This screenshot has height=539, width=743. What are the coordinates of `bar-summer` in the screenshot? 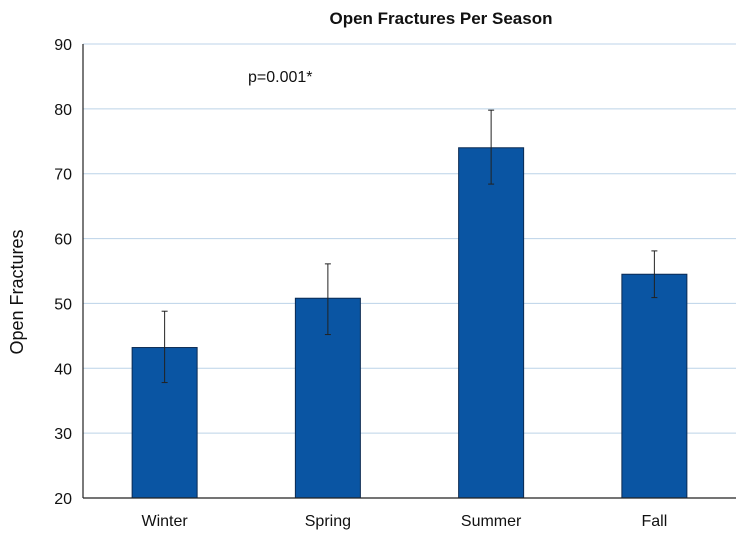 It's located at (491, 323).